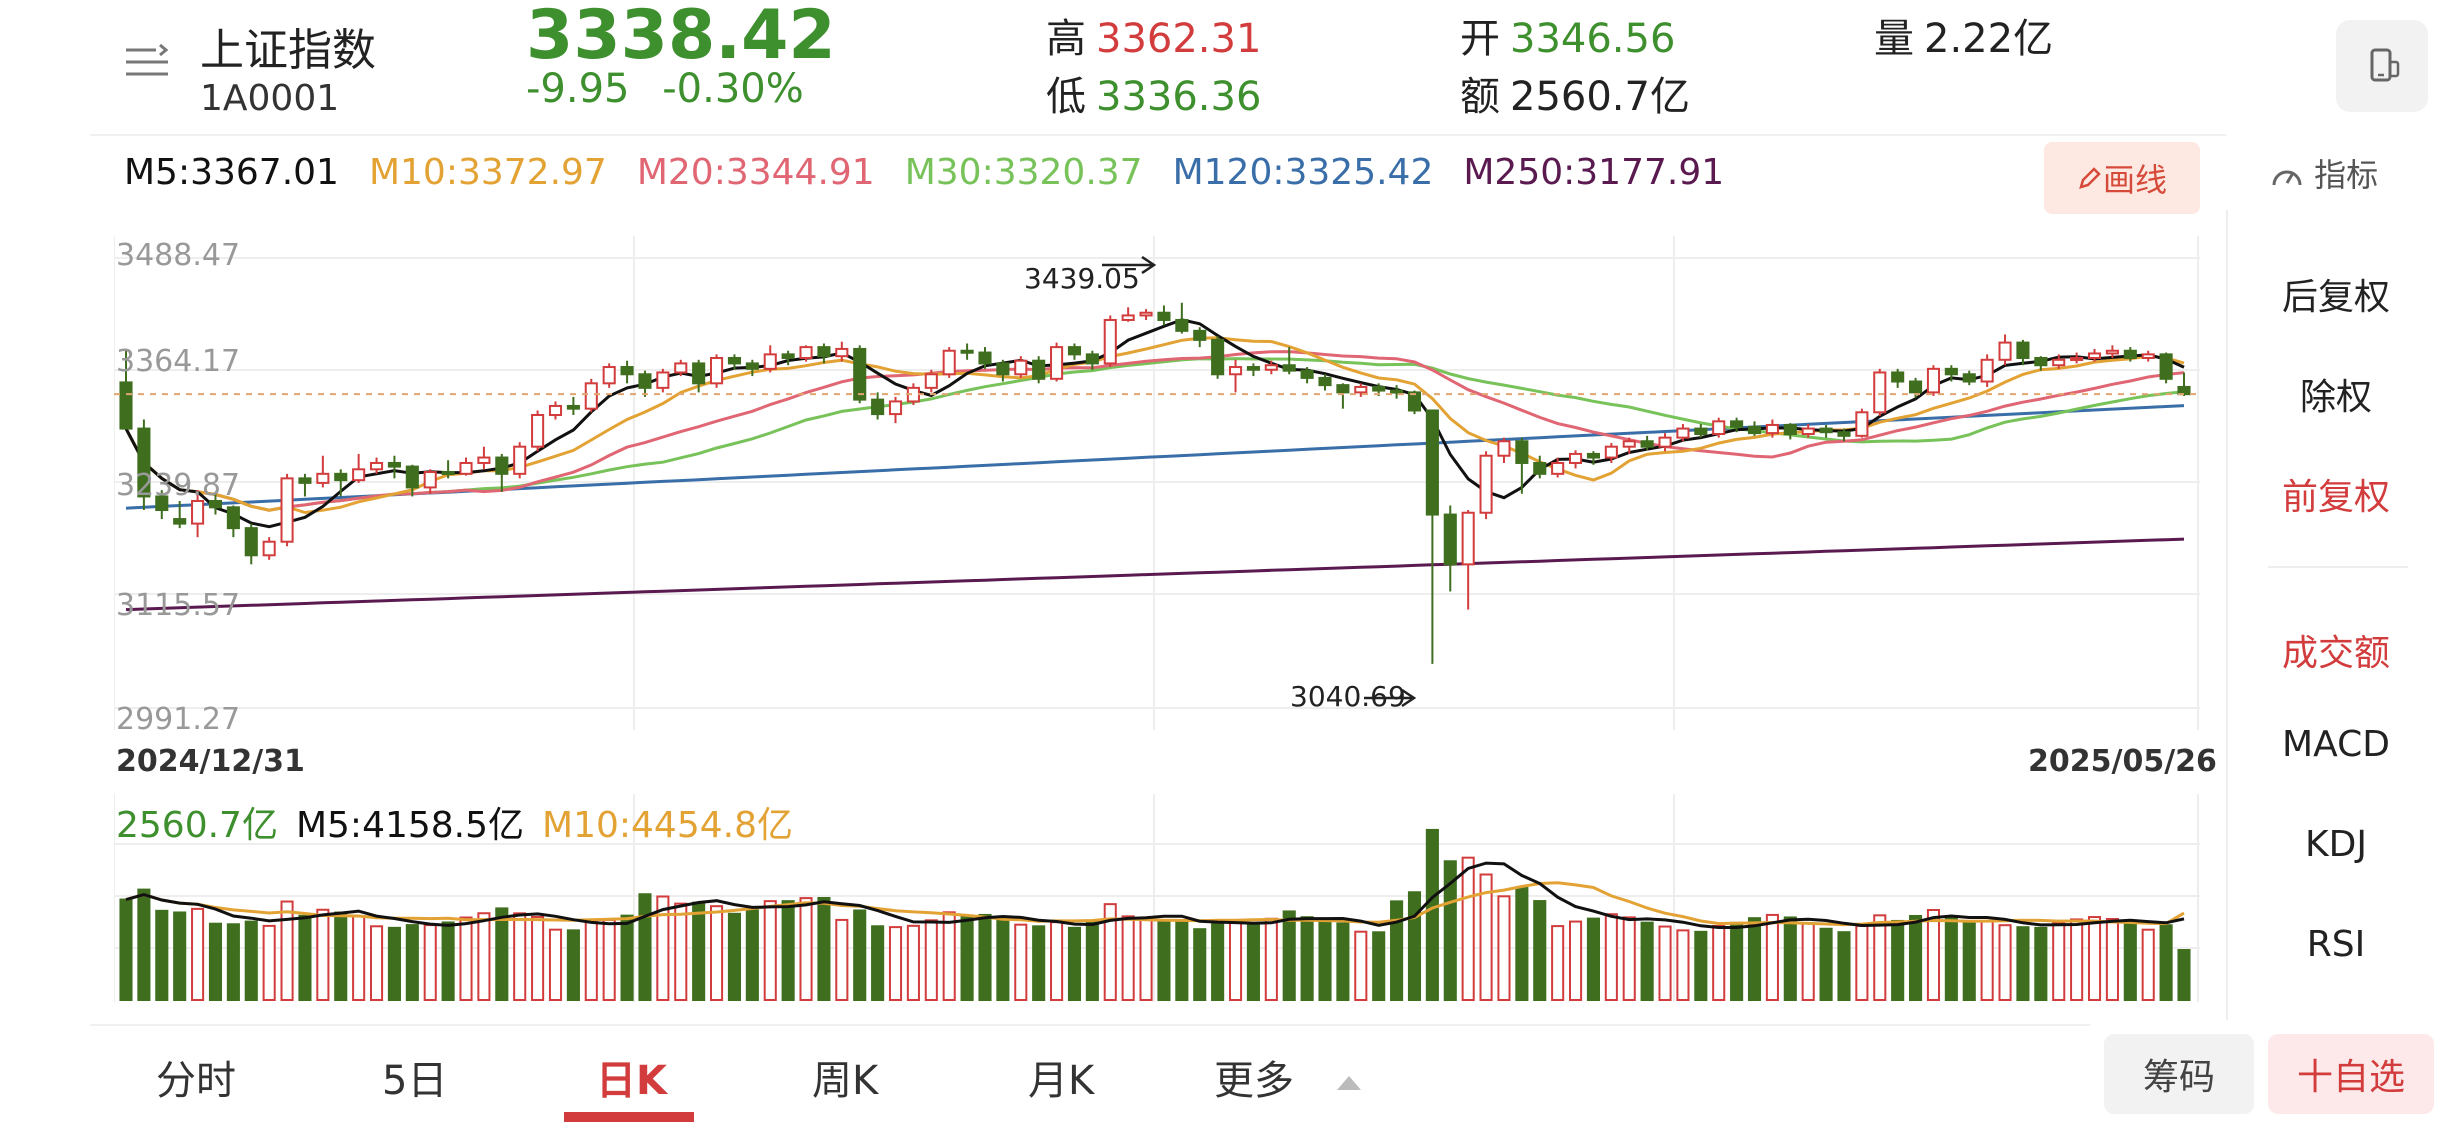 Image resolution: width=2442 pixels, height=1122 pixels. I want to click on volume-m5: M5:4158.5亿, so click(410, 825).